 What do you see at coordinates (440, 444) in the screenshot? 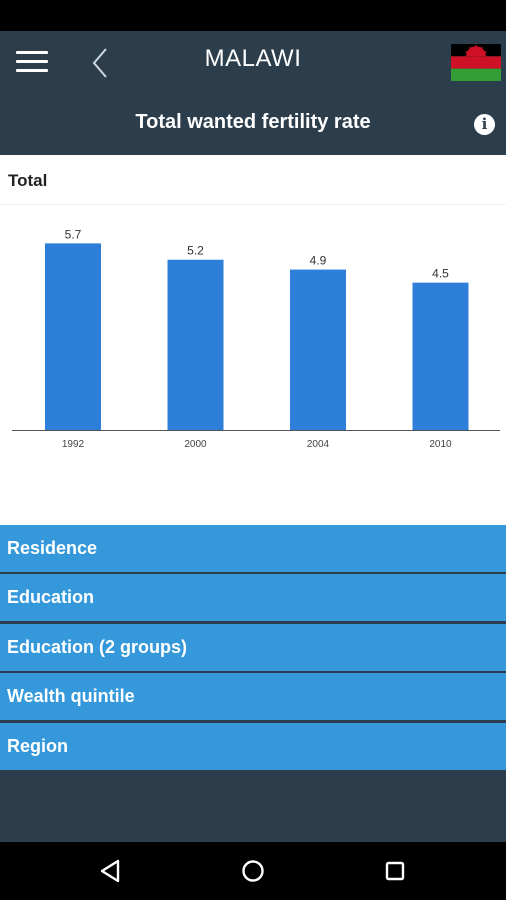
I see `x-tick-label-2010: 2010` at bounding box center [440, 444].